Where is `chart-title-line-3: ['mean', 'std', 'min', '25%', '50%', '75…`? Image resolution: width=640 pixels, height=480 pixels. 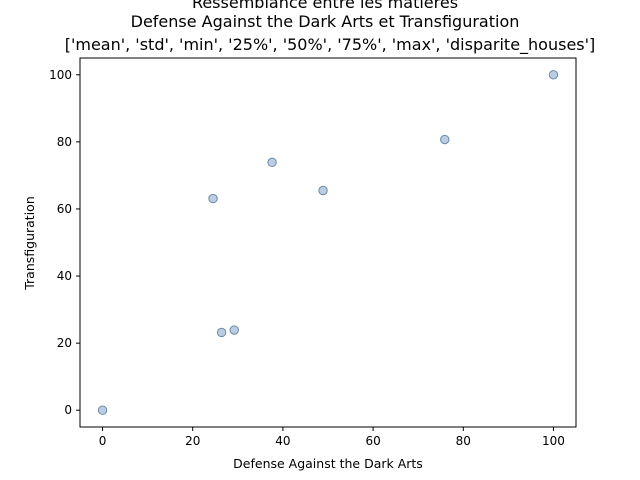 chart-title-line-3: ['mean', 'std', 'min', '25%', '50%', '75… is located at coordinates (330, 45).